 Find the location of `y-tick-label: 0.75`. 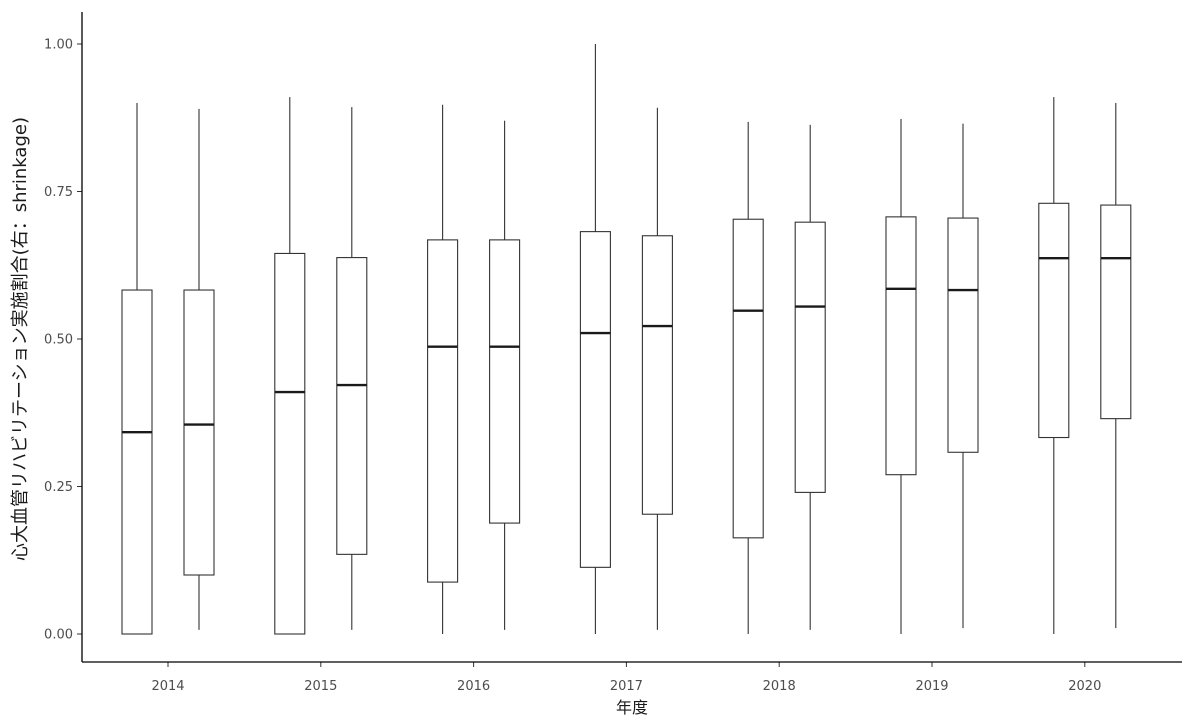

y-tick-label: 0.75 is located at coordinates (58, 192).